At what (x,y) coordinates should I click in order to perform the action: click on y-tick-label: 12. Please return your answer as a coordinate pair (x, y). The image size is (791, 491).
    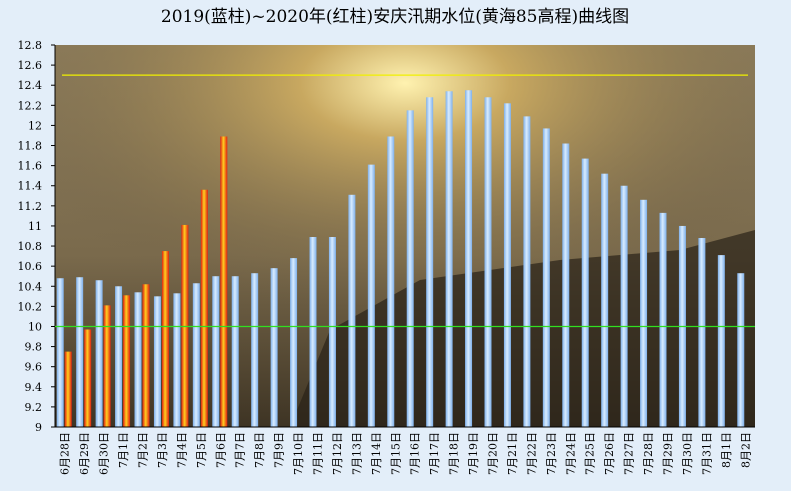
    Looking at the image, I should click on (35, 125).